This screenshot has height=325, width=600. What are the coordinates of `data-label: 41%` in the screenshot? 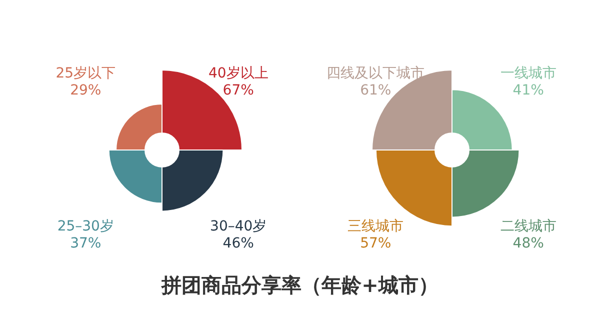 It's located at (528, 90).